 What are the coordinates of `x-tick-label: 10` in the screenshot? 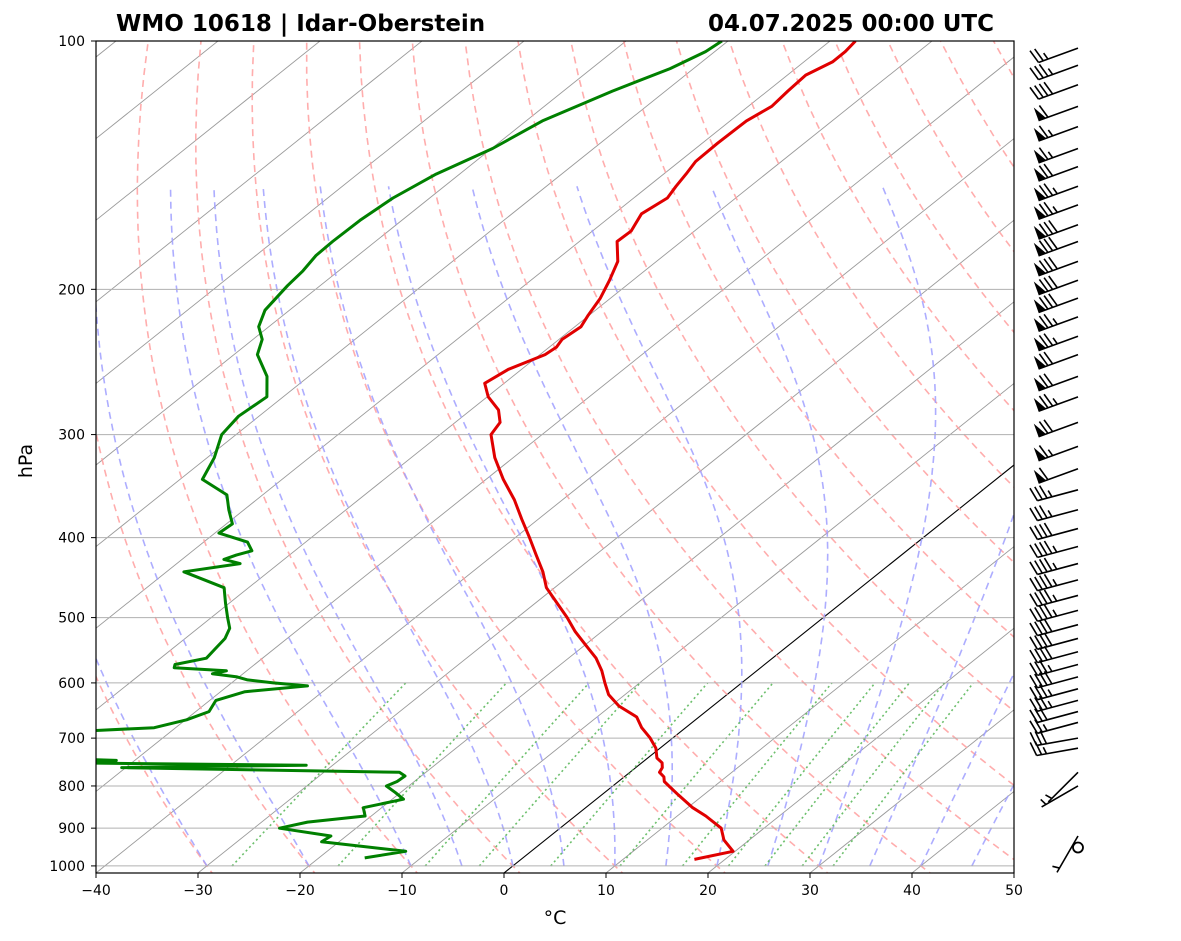 It's located at (606, 891).